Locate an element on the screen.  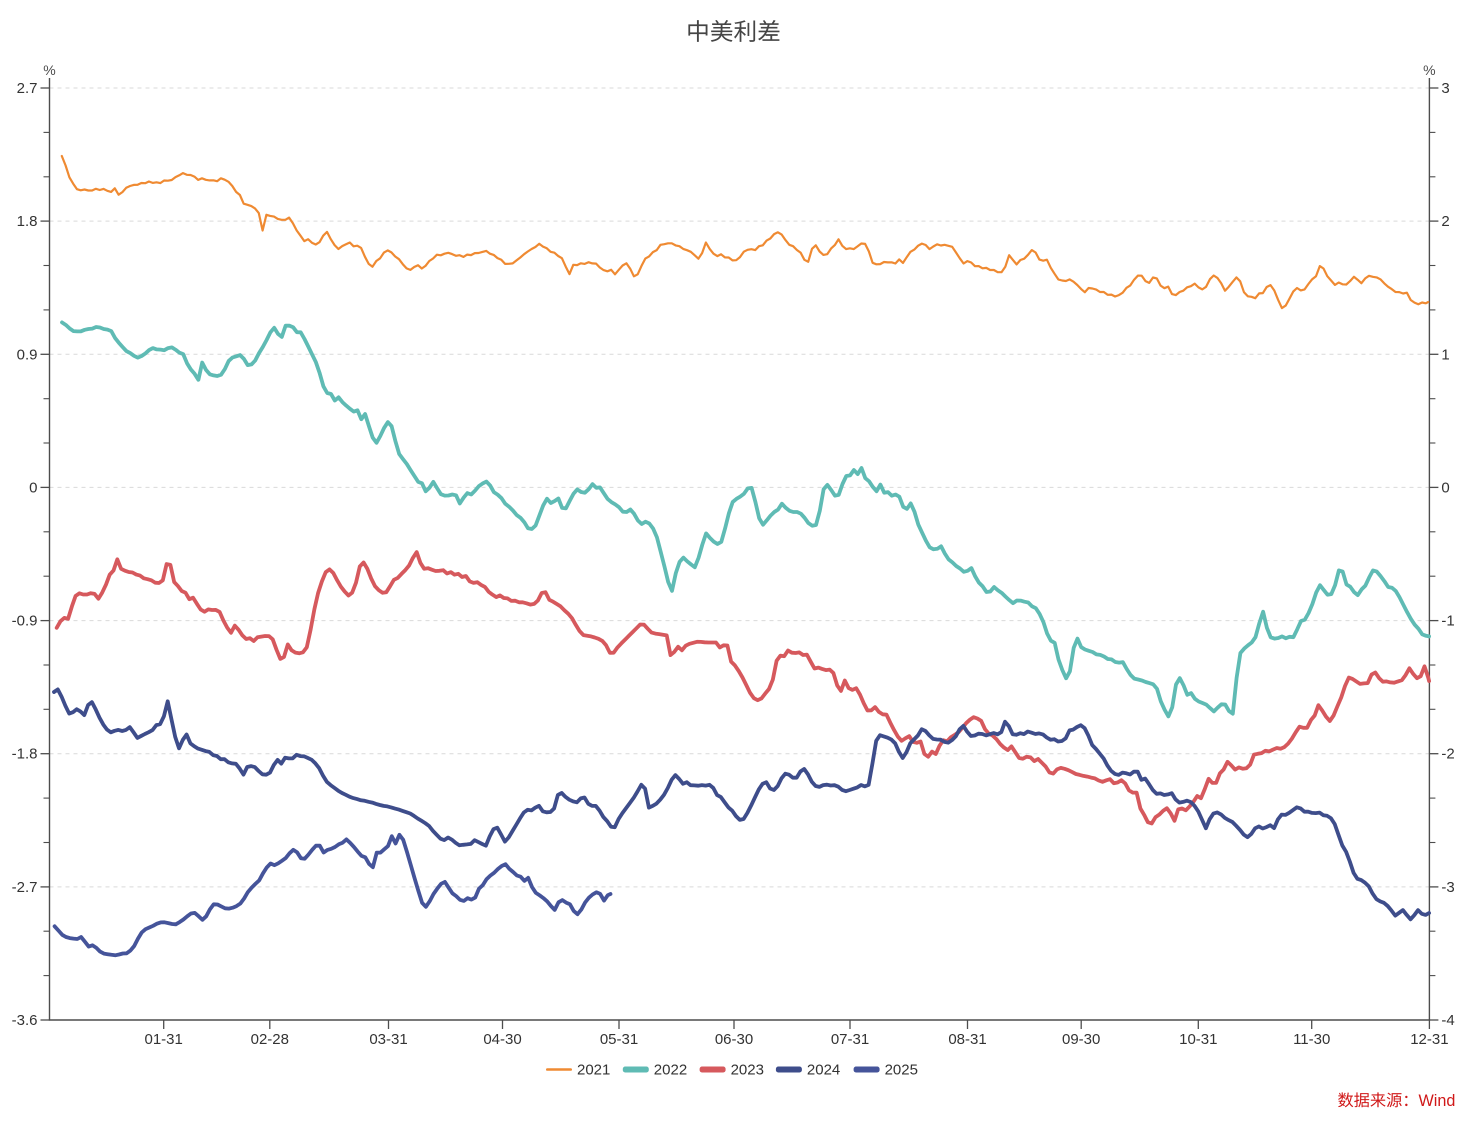
svg-text: 2 is located at coordinates (1445, 221).